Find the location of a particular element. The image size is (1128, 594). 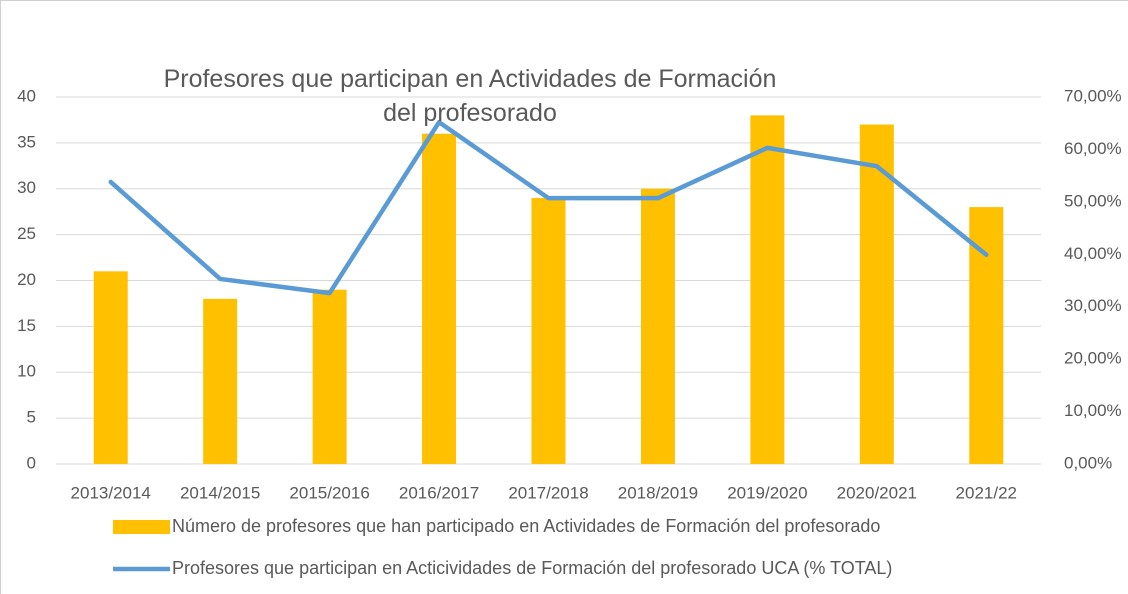

y-tick-label: 30 is located at coordinates (26, 187).